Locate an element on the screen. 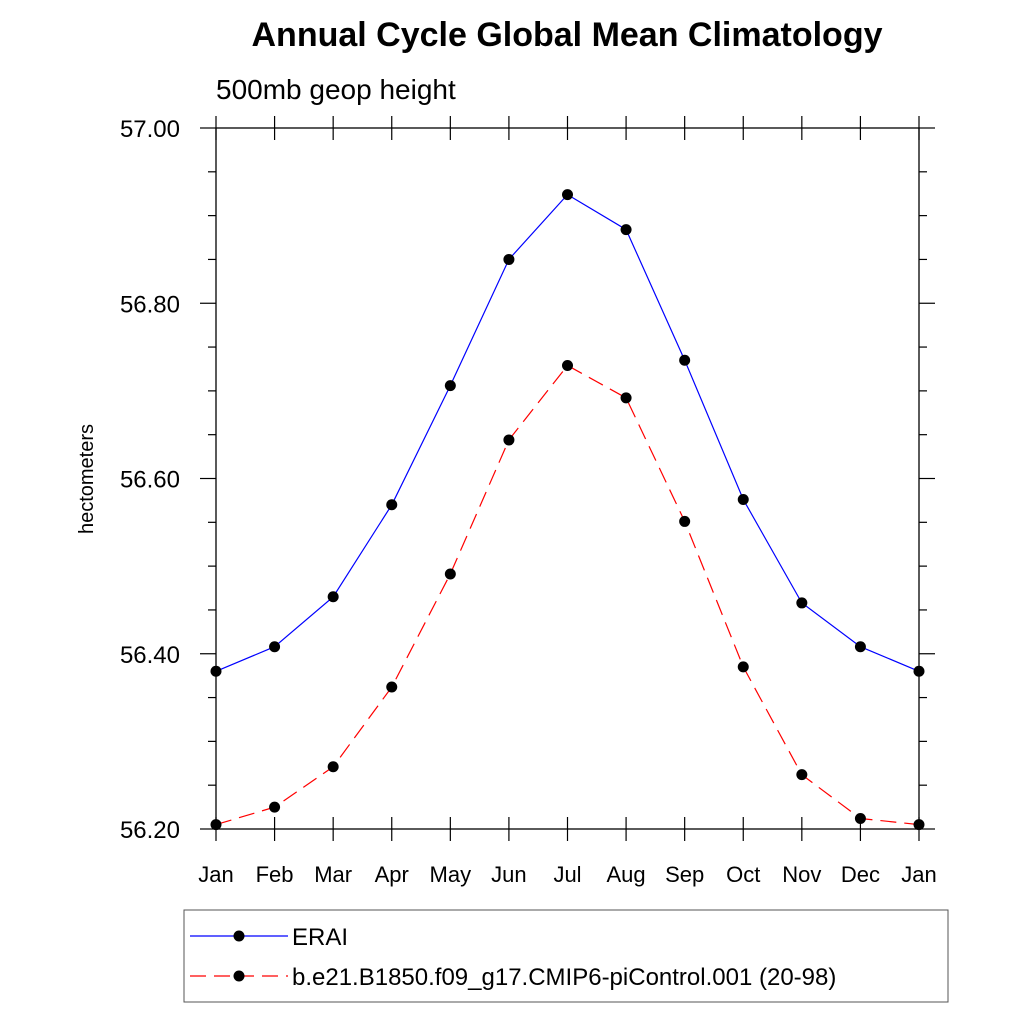 This screenshot has height=1024, width=1024. y-tick-label: 56.20 is located at coordinates (150, 830).